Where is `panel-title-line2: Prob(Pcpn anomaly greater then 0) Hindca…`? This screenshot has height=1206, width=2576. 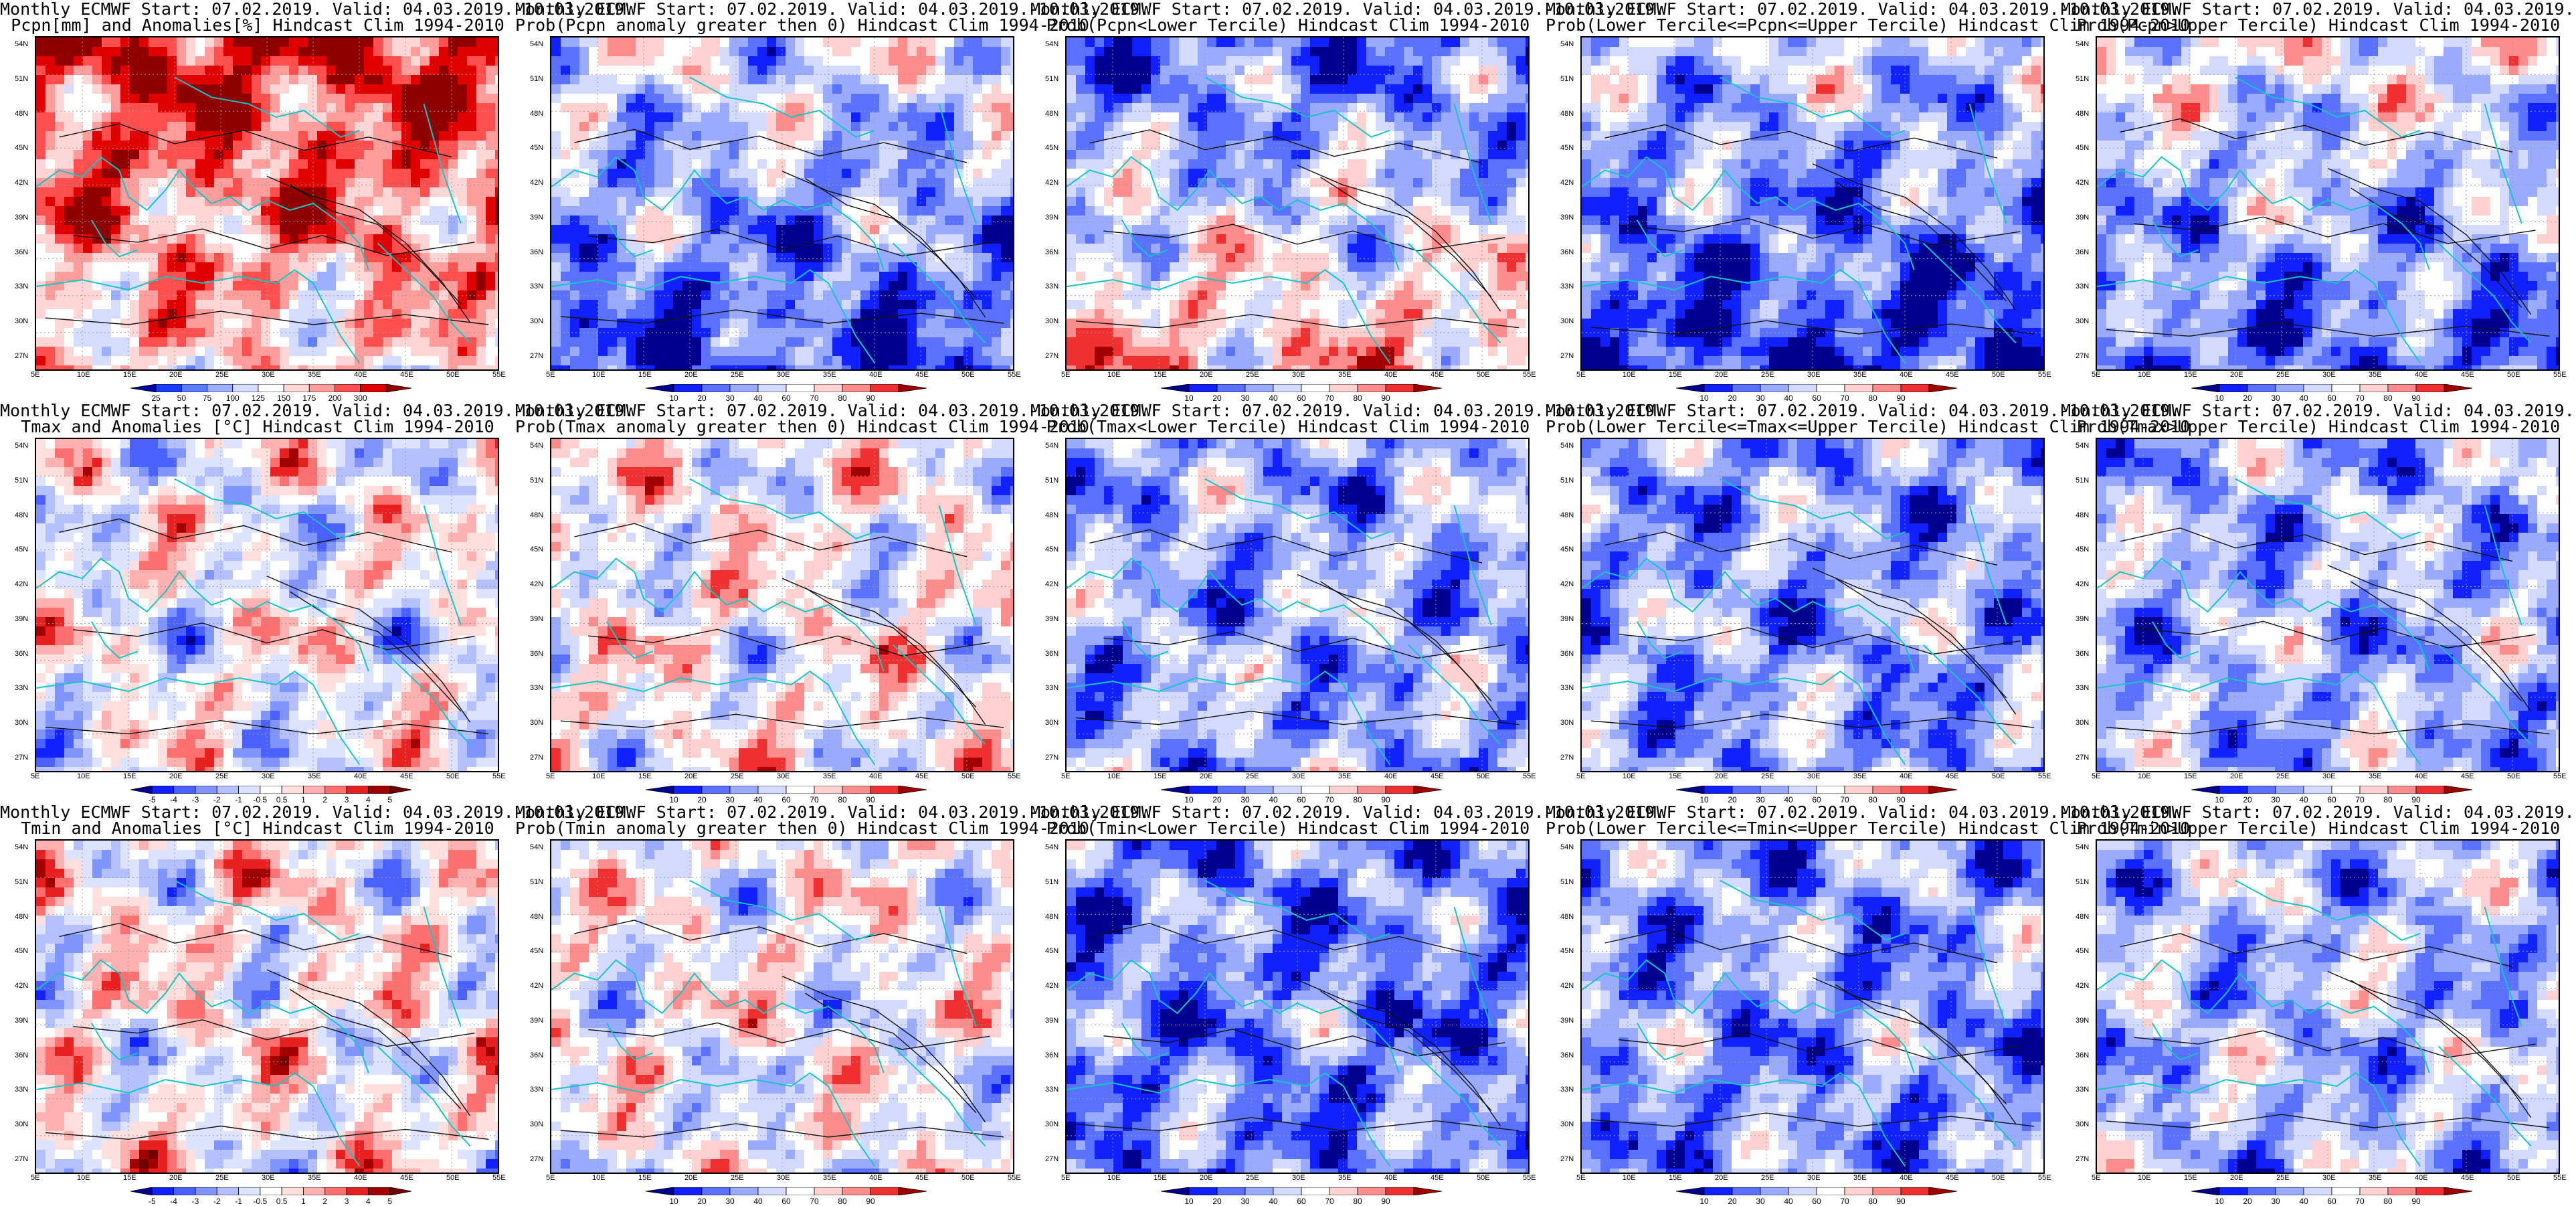
panel-title-line2: Prob(Pcpn anomaly greater then 0) Hindca… is located at coordinates (773, 25).